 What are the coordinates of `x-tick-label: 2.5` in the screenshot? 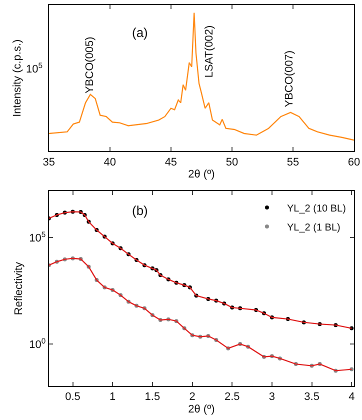 It's located at (232, 397).